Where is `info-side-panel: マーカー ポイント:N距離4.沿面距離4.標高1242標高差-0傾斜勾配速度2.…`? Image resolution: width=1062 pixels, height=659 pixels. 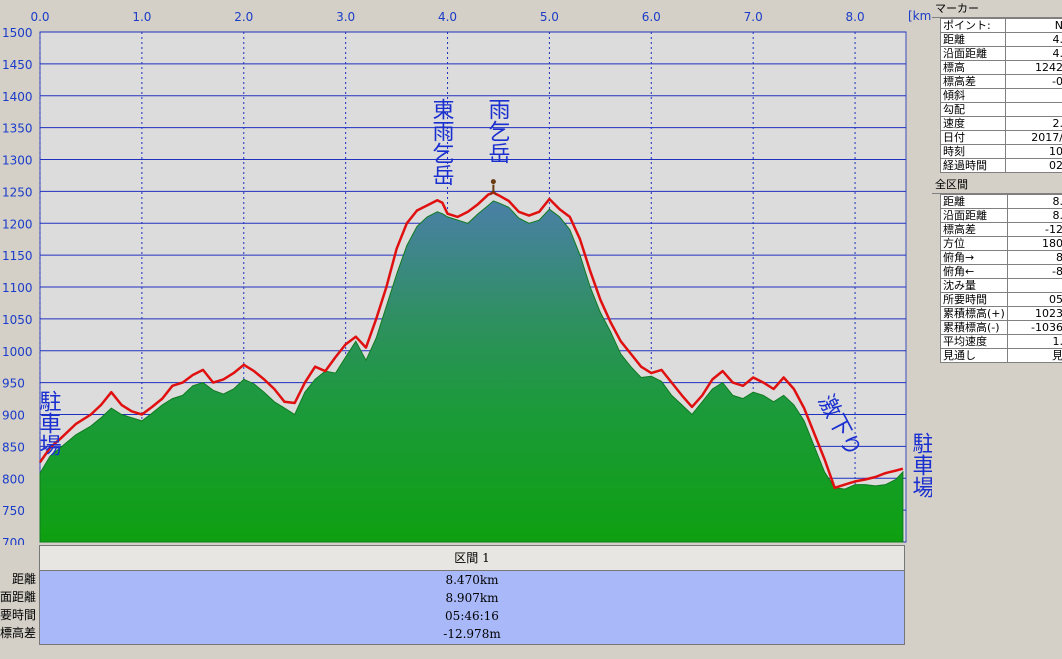
info-side-panel: マーカー ポイント:N距離4.沿面距離4.標高1242標高差-0傾斜勾配速度2.… is located at coordinates (997, 329).